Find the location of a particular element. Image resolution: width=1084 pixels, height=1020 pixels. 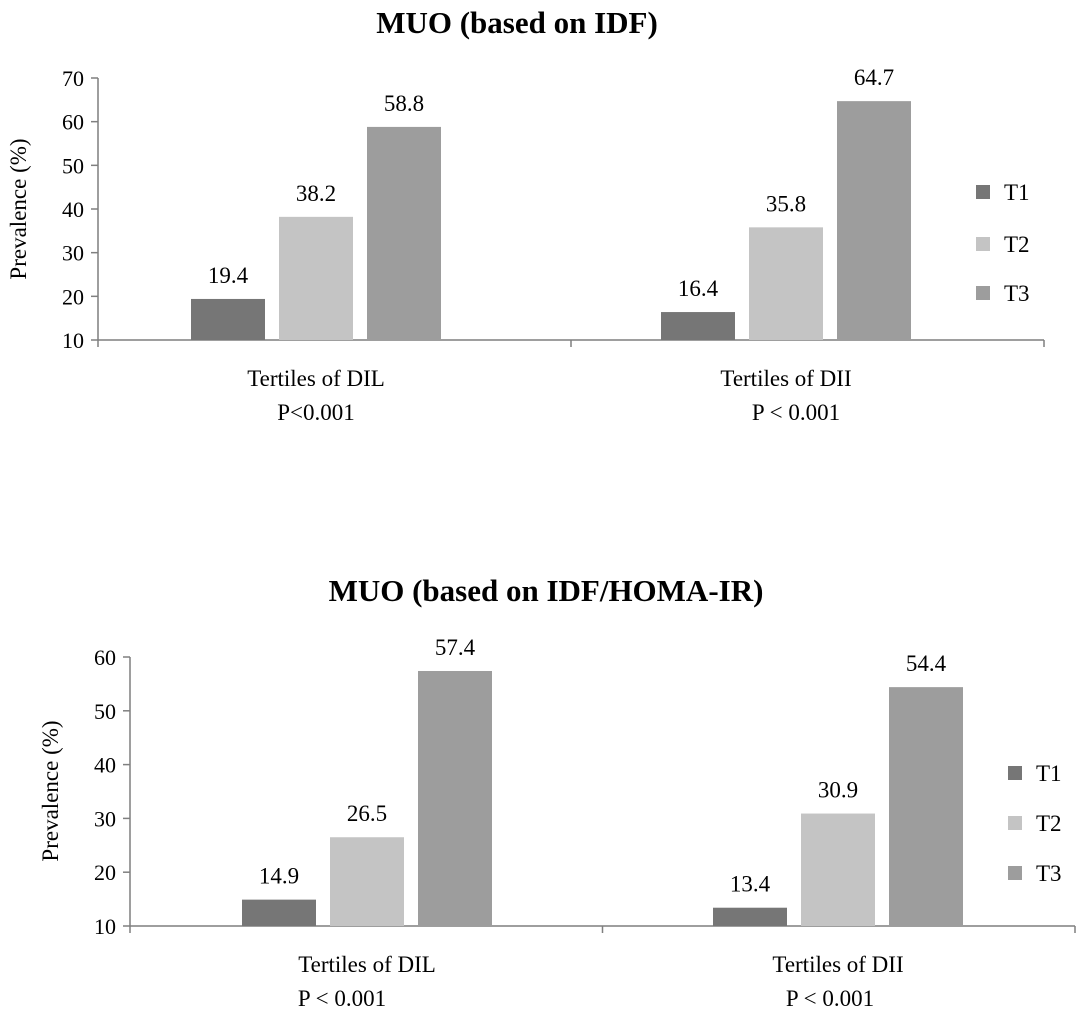

chart2-y-tick-label: 20 is located at coordinates (105, 872).